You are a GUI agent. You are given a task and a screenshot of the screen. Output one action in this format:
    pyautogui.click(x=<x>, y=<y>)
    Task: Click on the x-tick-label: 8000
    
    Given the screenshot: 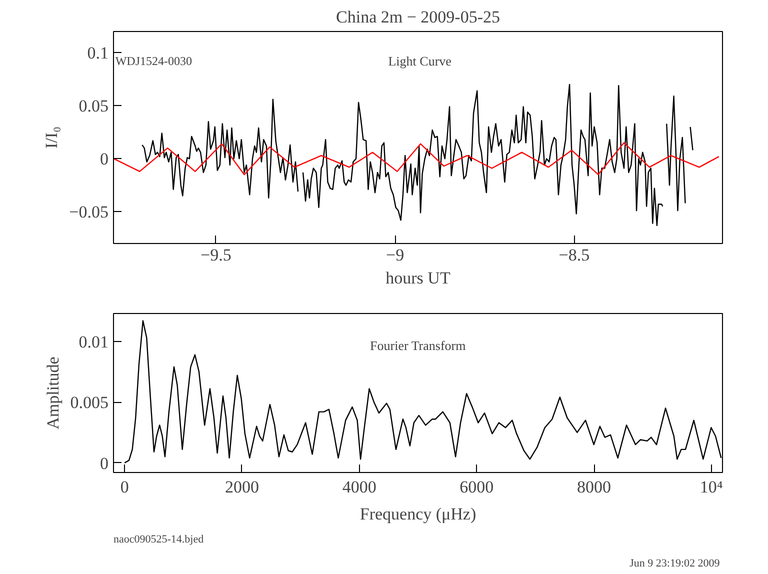 What is the action you would take?
    pyautogui.click(x=594, y=487)
    